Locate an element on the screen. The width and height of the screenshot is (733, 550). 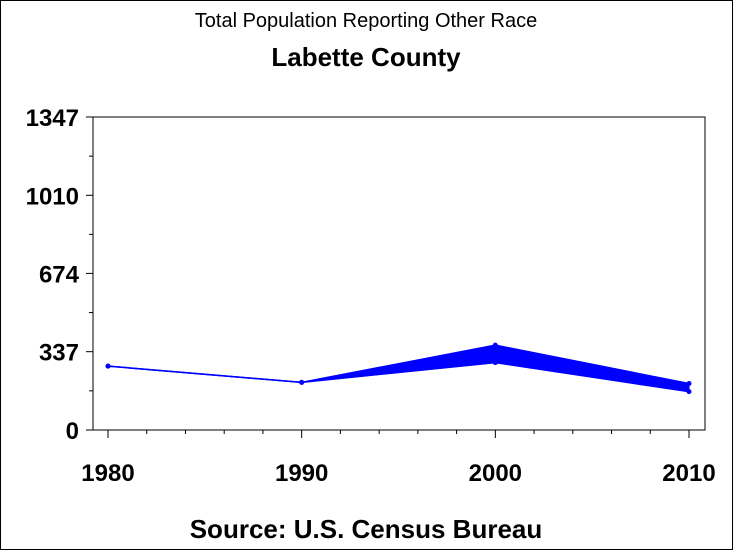
y-tick-label-4: 1347 is located at coordinates (52, 118).